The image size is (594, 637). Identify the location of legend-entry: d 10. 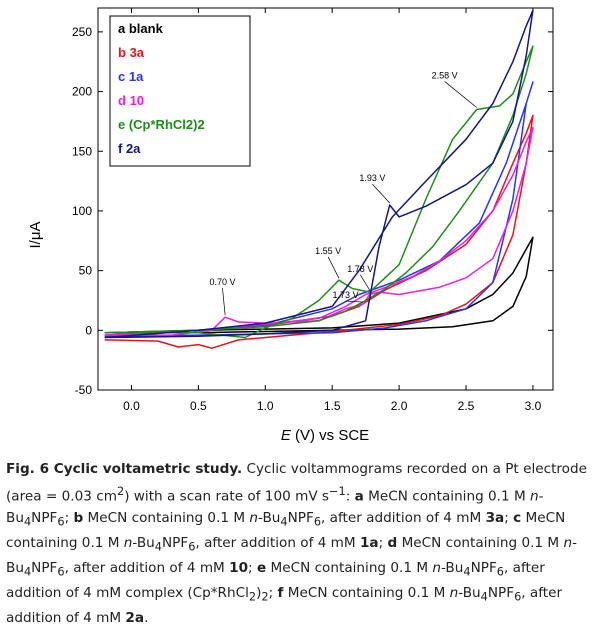
(131, 100).